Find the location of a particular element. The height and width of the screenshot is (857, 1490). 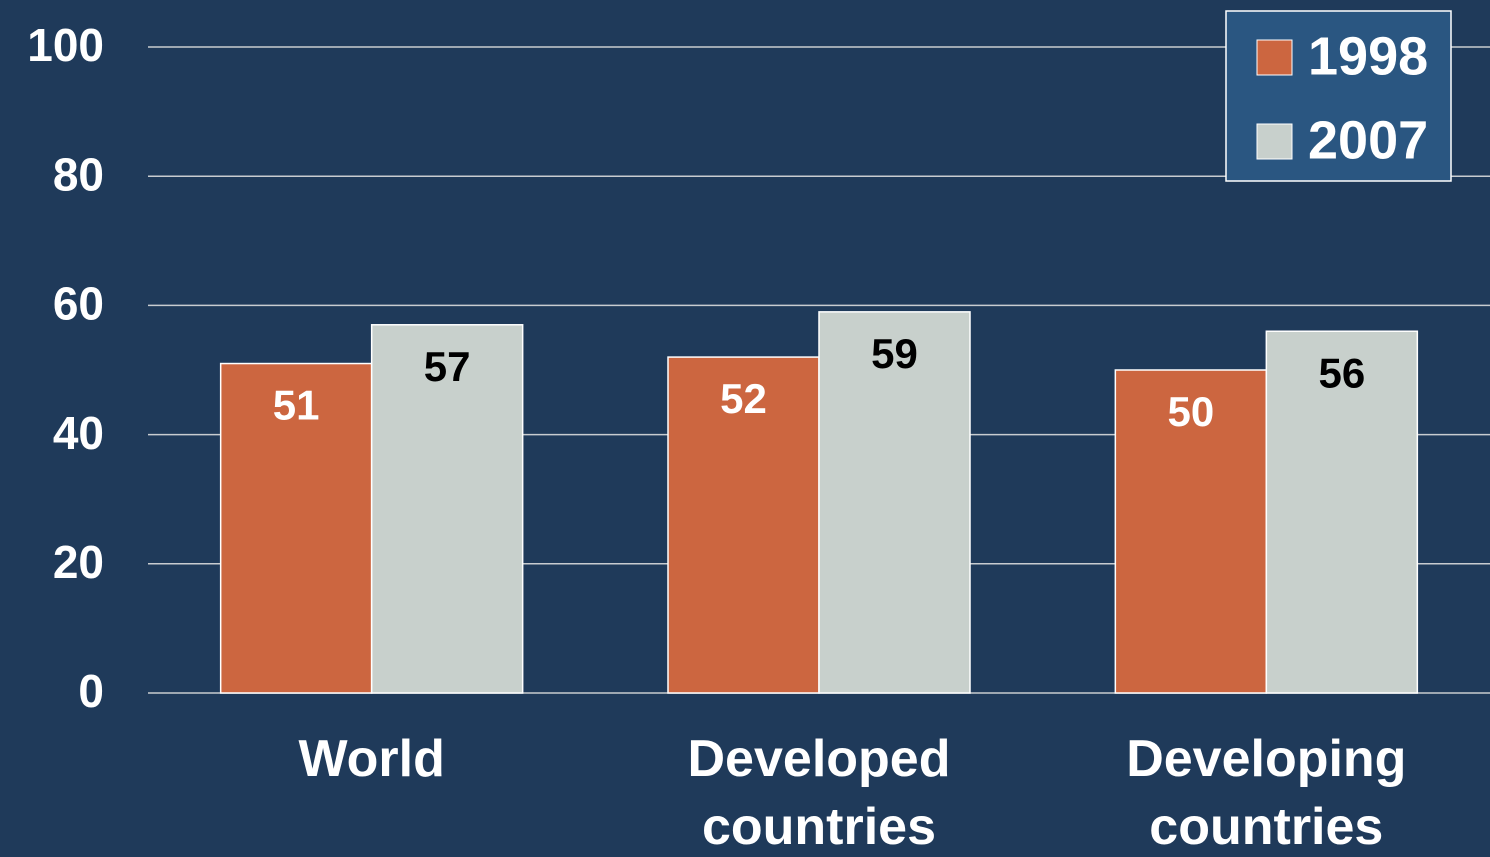

y-tick-label: 20 is located at coordinates (78, 562).